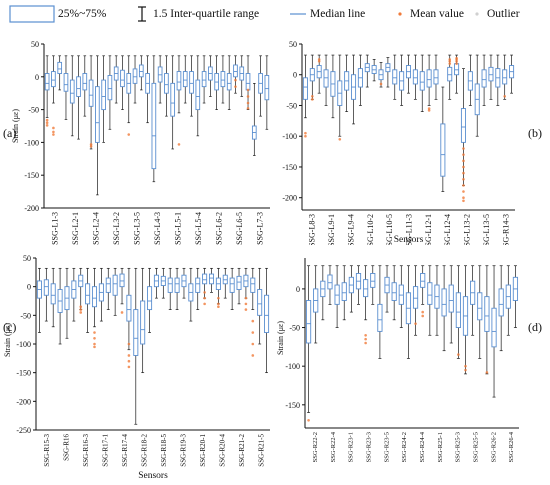  I want to click on x-tick-label: SSG-L5-4, so click(198, 228).